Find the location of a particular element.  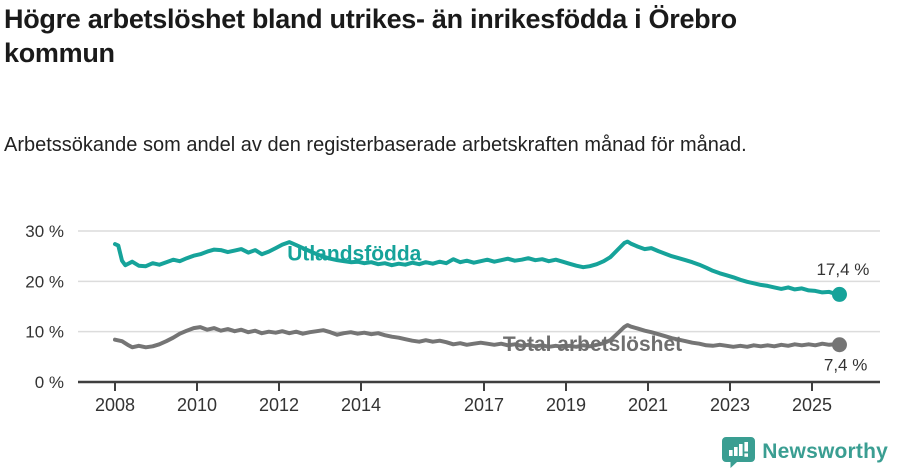

end-value-total: 7,4 % is located at coordinates (845, 364).